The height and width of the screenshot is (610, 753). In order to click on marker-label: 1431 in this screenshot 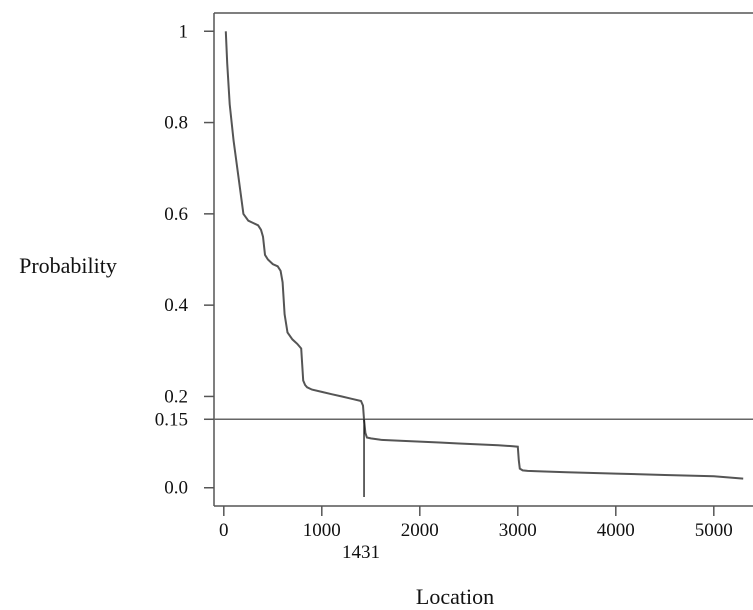, I will do `click(361, 552)`.